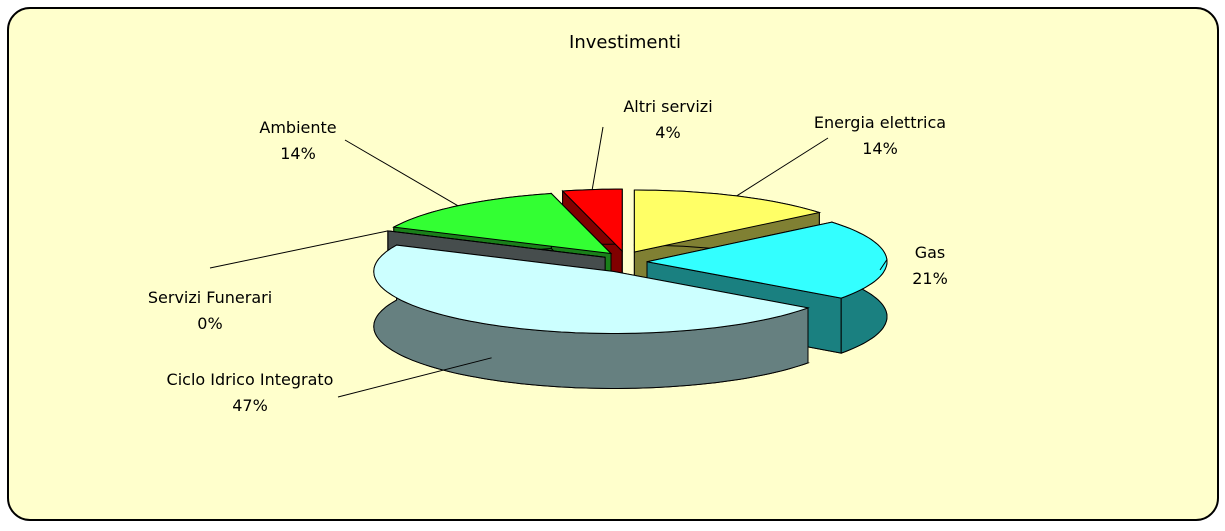  What do you see at coordinates (930, 278) in the screenshot?
I see `slice-value-label: 21%` at bounding box center [930, 278].